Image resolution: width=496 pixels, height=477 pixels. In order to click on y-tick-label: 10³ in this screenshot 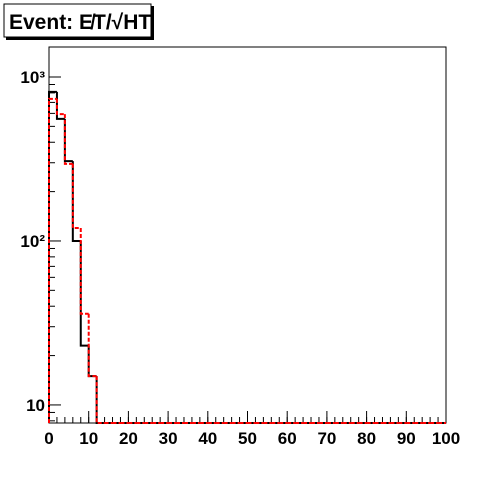, I will do `click(32, 77)`.